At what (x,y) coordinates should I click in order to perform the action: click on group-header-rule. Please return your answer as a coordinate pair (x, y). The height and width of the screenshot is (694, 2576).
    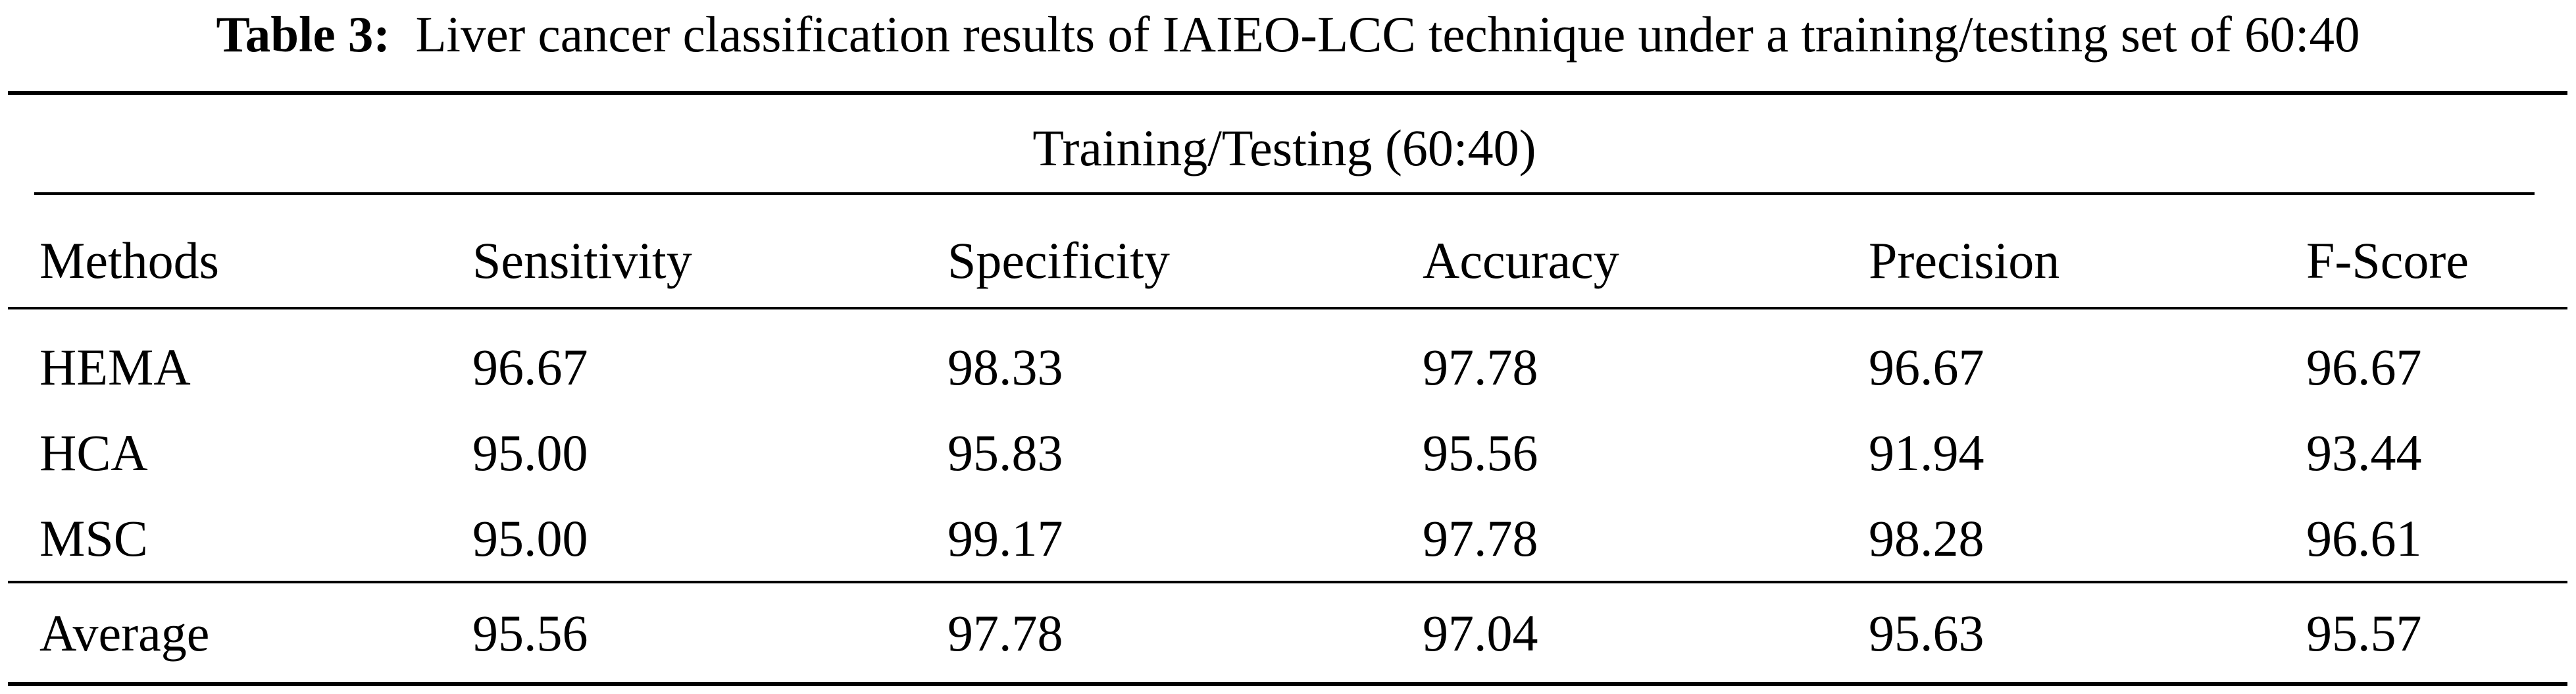
    Looking at the image, I should click on (1284, 194).